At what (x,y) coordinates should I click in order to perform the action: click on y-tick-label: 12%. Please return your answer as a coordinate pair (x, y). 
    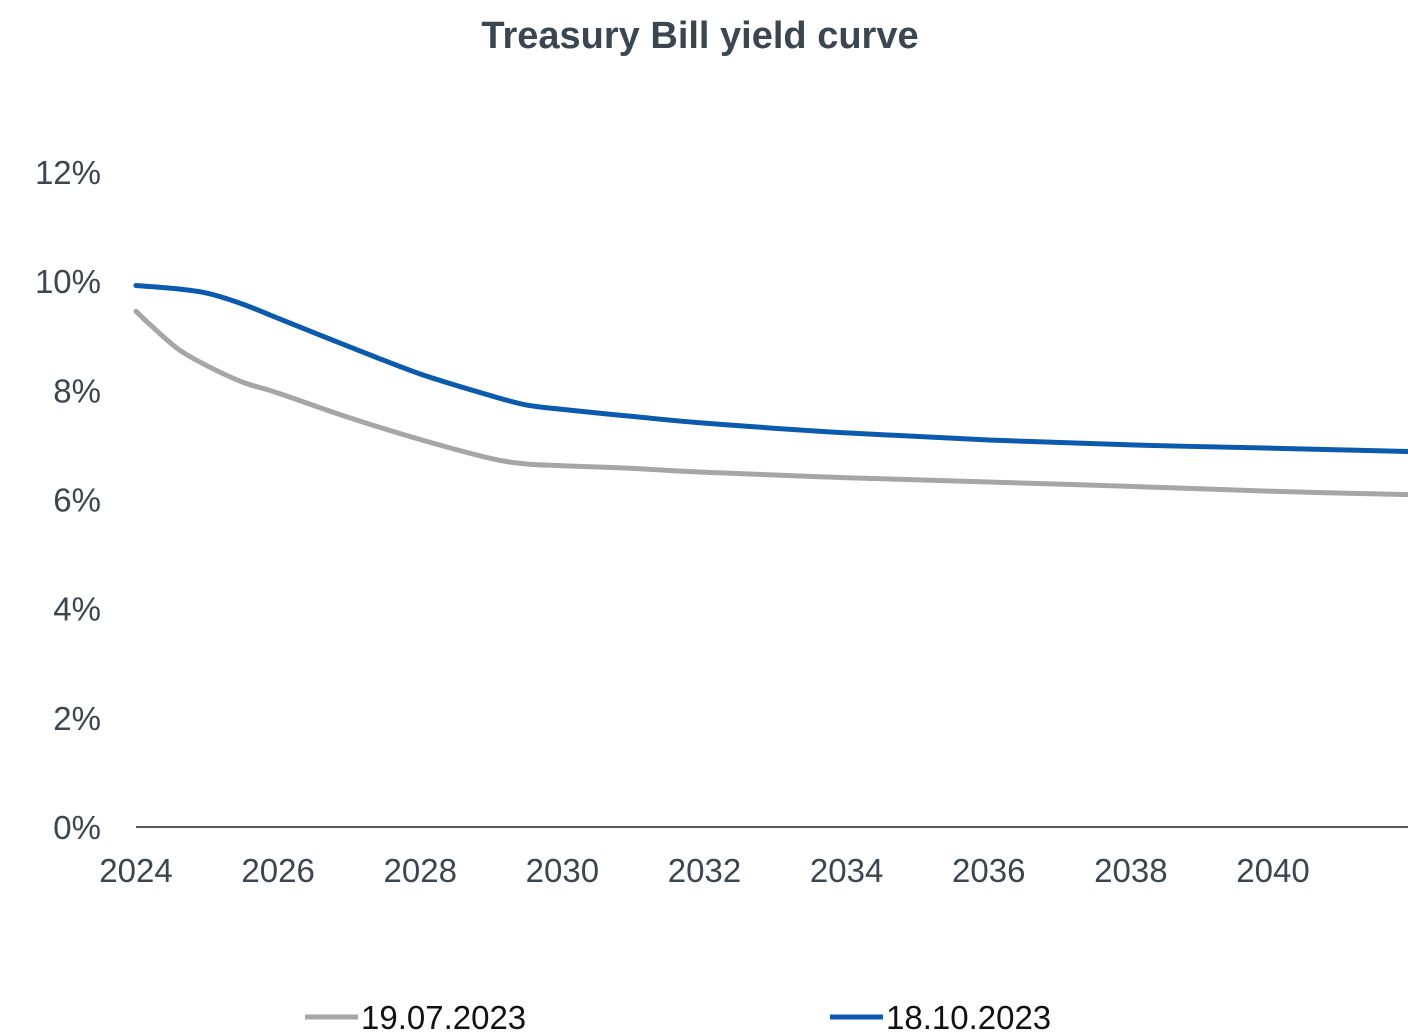
    Looking at the image, I should click on (68, 172).